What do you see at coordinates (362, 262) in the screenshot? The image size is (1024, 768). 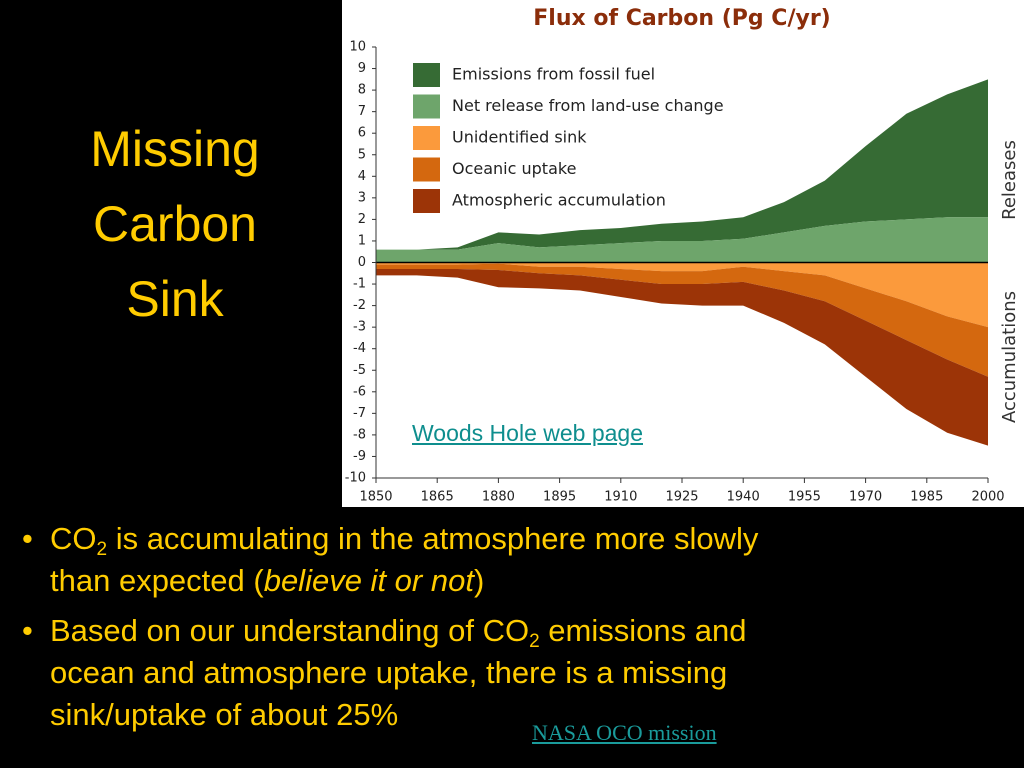 I see `y-tick-label: 0` at bounding box center [362, 262].